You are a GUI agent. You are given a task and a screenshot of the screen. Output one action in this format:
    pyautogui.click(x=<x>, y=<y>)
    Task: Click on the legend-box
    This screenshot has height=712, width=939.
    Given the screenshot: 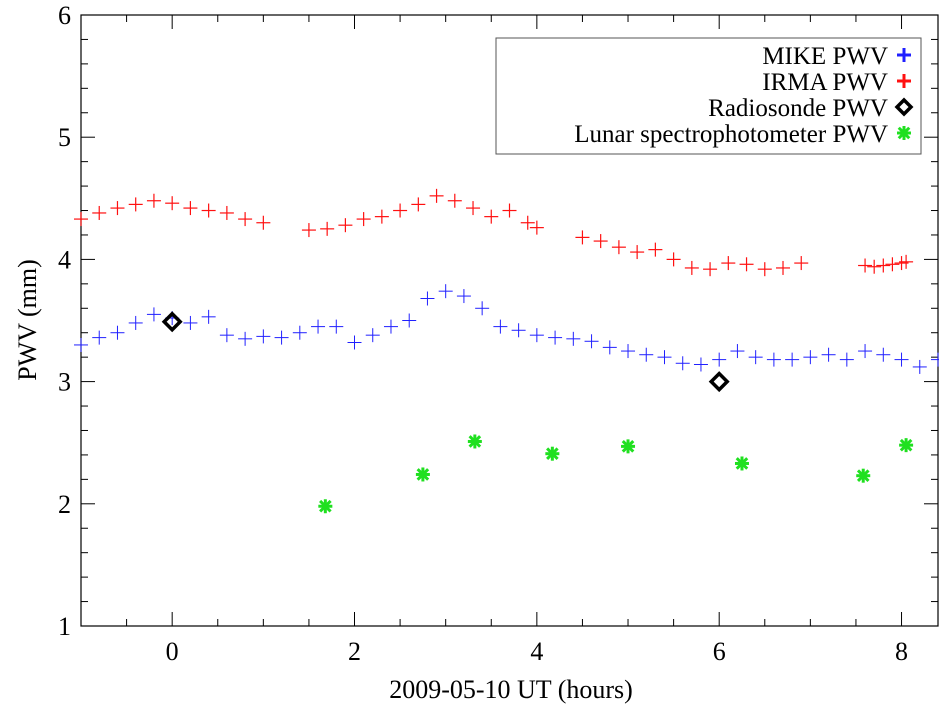 What is the action you would take?
    pyautogui.click(x=708, y=96)
    